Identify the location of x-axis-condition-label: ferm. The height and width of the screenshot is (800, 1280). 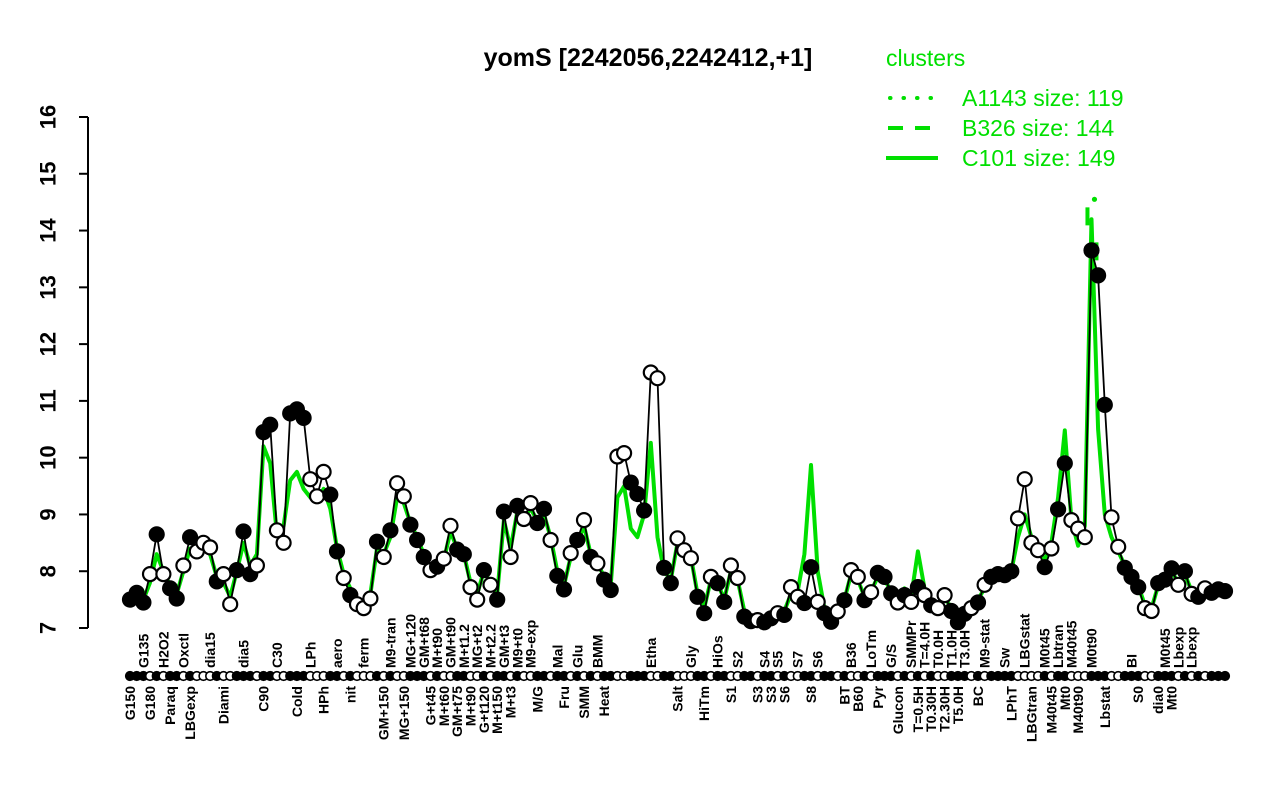
(364, 653).